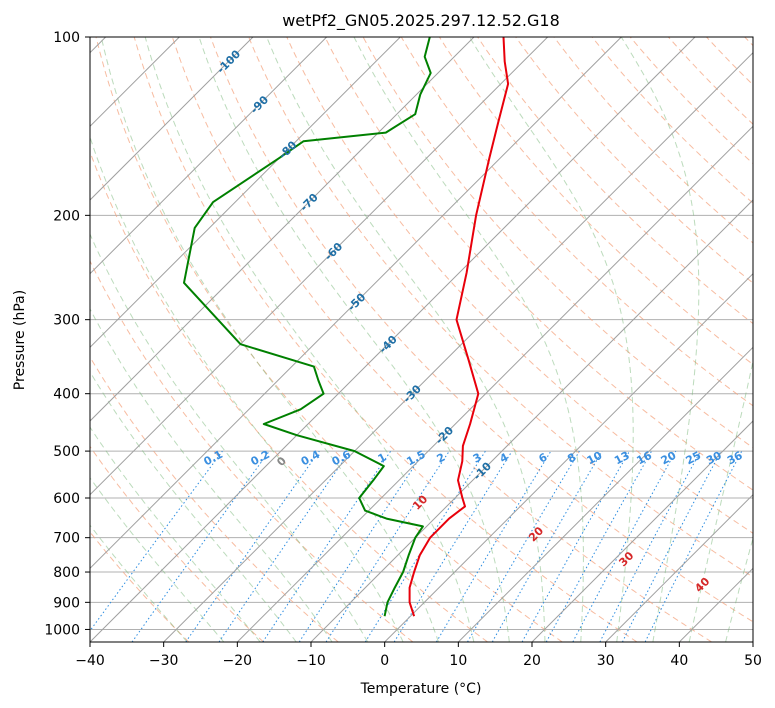 The image size is (775, 708). I want to click on y-tick-label: 100, so click(66, 38).